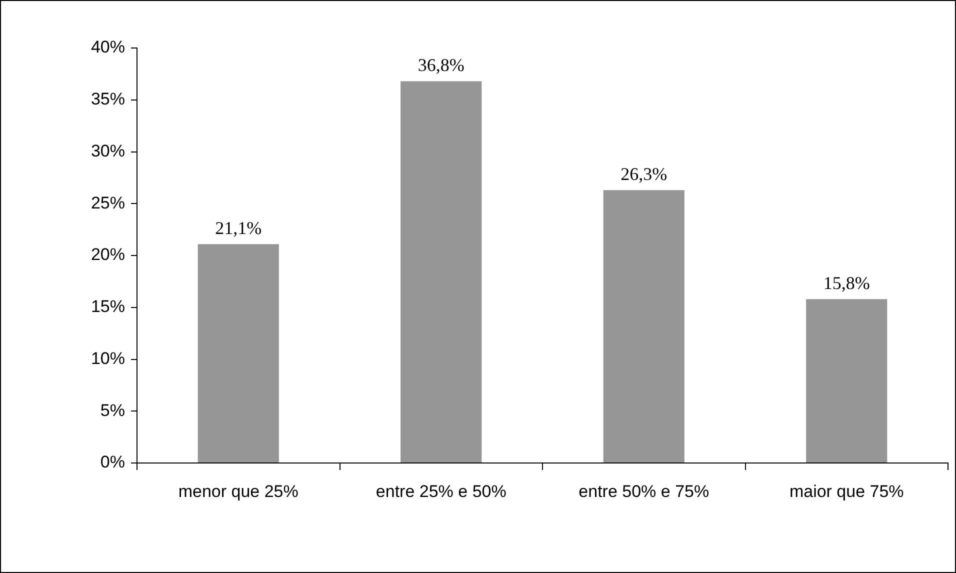  What do you see at coordinates (441, 491) in the screenshot?
I see `x-tick-label: entre 25% e 50%` at bounding box center [441, 491].